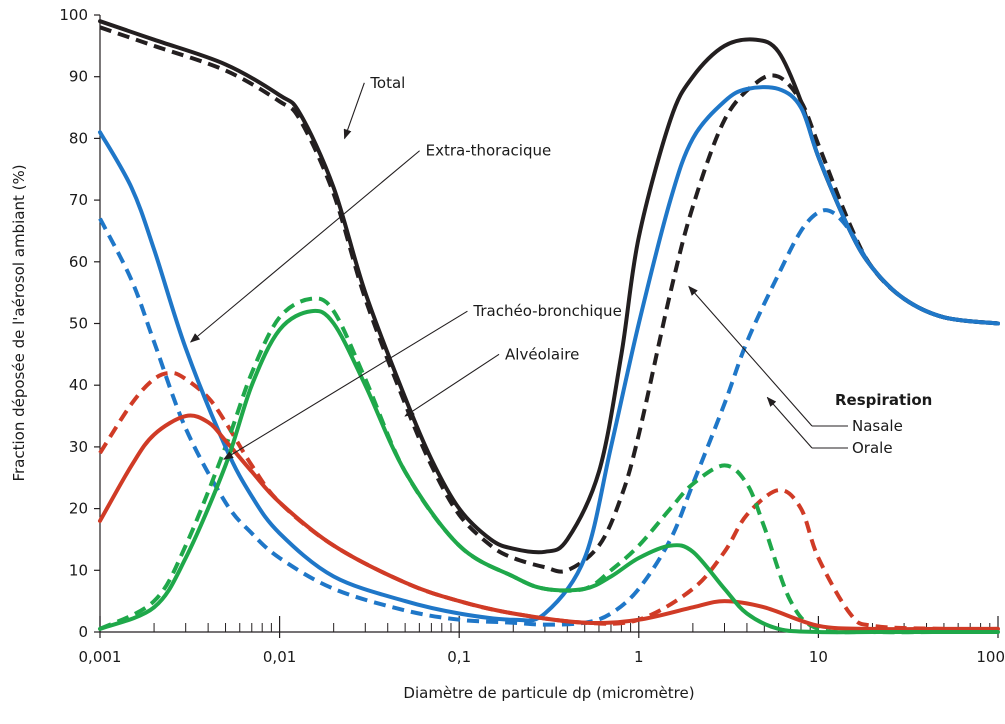 The height and width of the screenshot is (724, 1005). Describe the element at coordinates (387, 83) in the screenshot. I see `annotation-label: Total` at that location.